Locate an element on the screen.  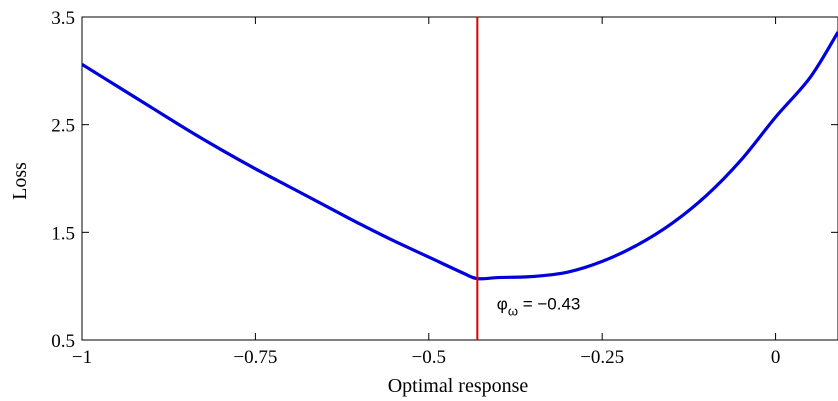
annotation-subscript: ω is located at coordinates (513, 310).